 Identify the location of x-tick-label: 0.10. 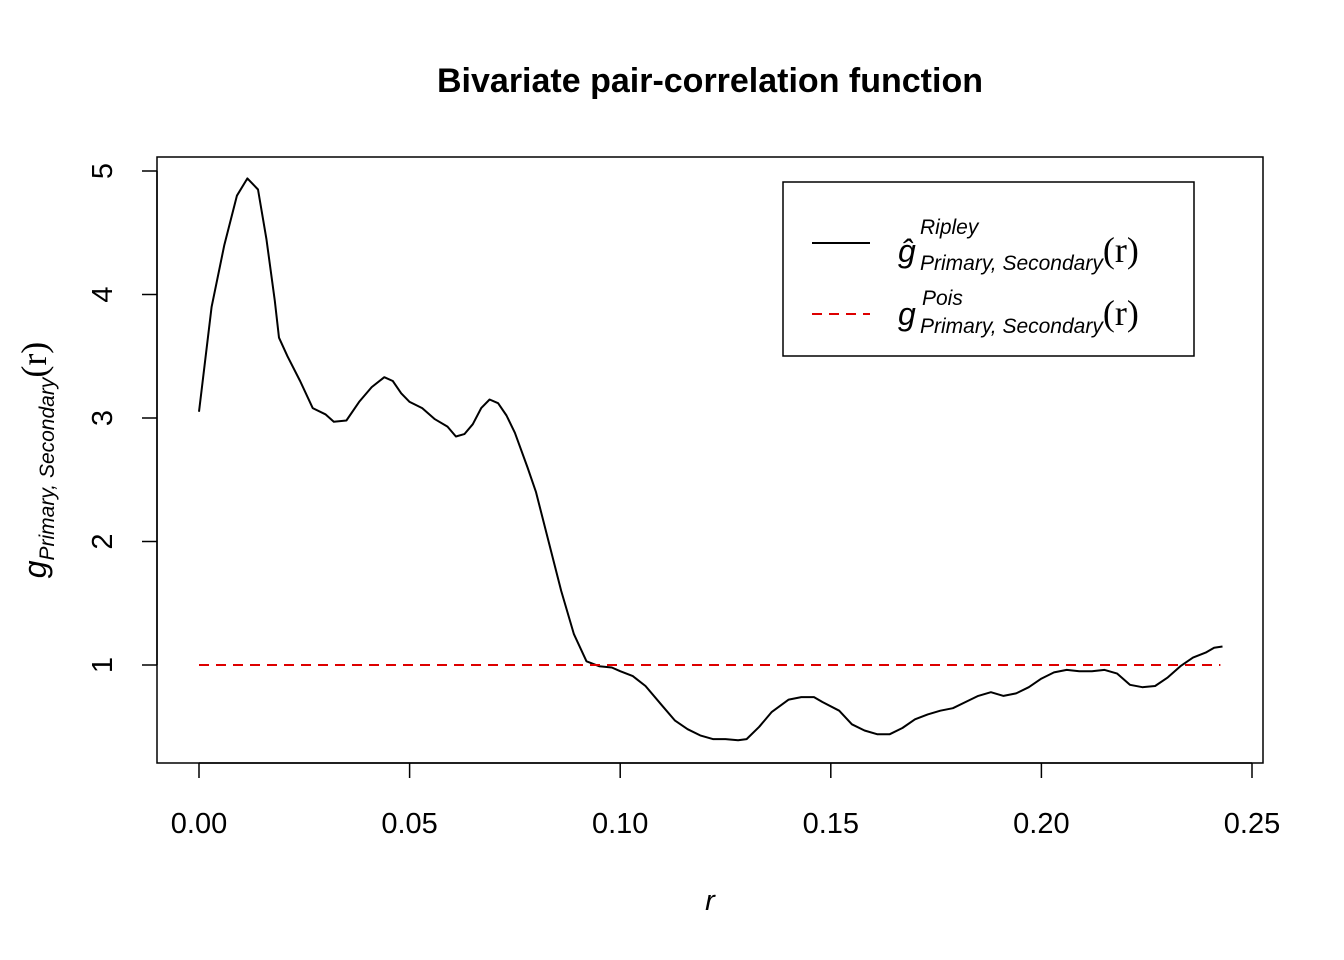
(620, 824).